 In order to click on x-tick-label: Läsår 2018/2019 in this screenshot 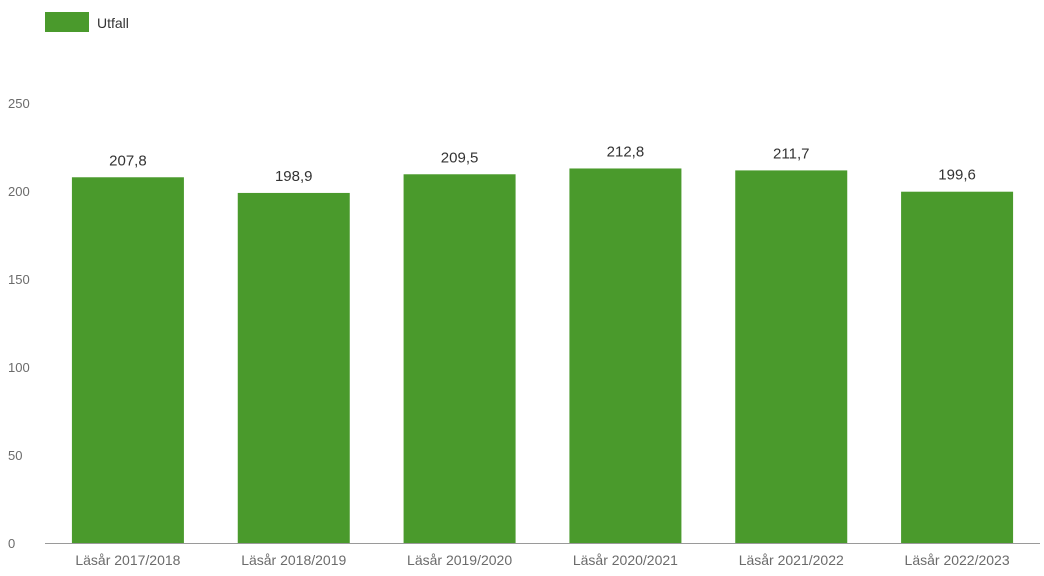, I will do `click(293, 560)`.